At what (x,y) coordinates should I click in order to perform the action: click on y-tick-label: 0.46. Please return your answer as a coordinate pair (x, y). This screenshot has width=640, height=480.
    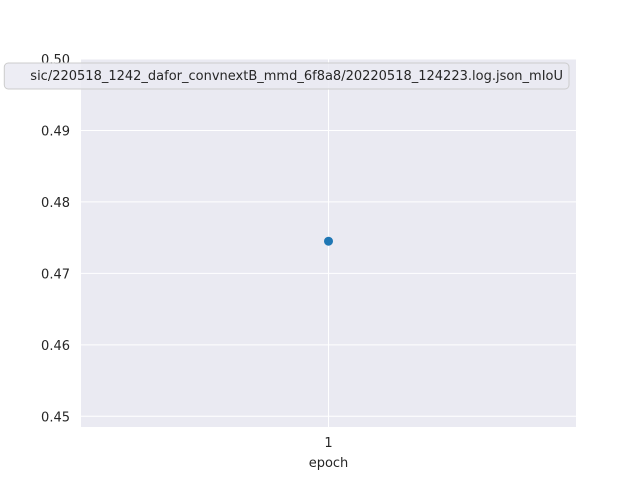
    Looking at the image, I should click on (55, 346).